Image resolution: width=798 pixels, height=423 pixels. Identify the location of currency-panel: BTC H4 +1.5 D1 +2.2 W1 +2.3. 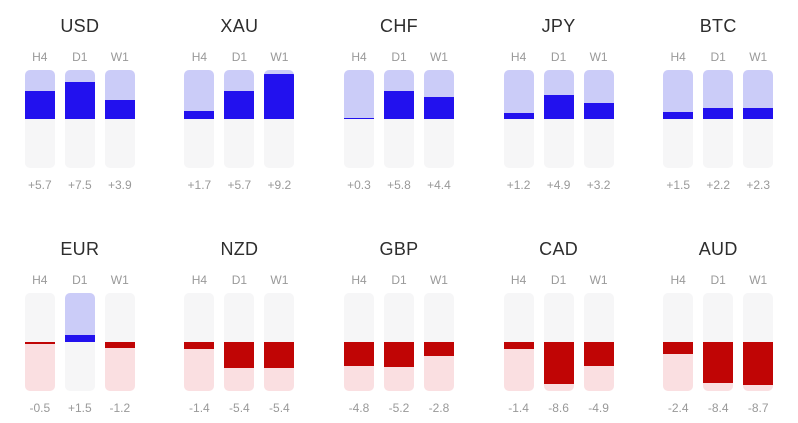
(718, 96).